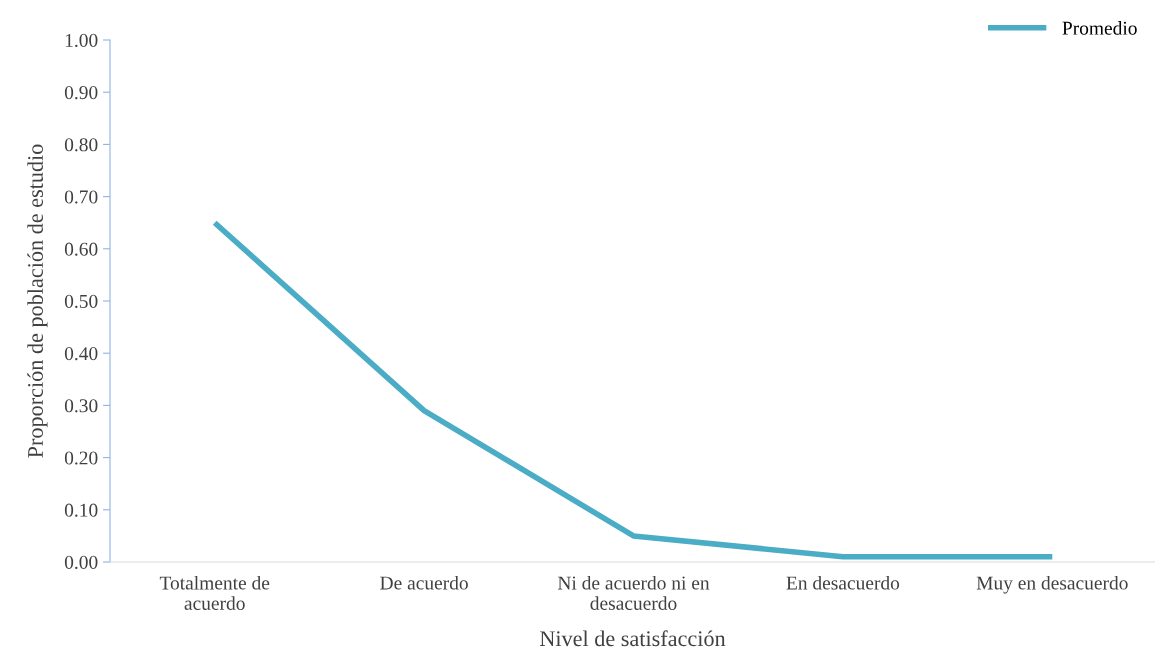  Describe the element at coordinates (81, 145) in the screenshot. I see `y-tick-label: 0.80` at that location.